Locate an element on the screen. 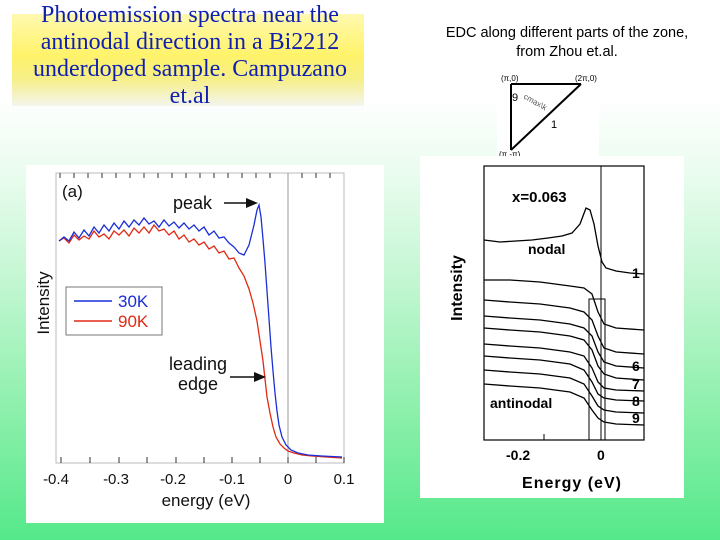 This screenshot has height=540, width=720. fermi-window-box is located at coordinates (597, 369).